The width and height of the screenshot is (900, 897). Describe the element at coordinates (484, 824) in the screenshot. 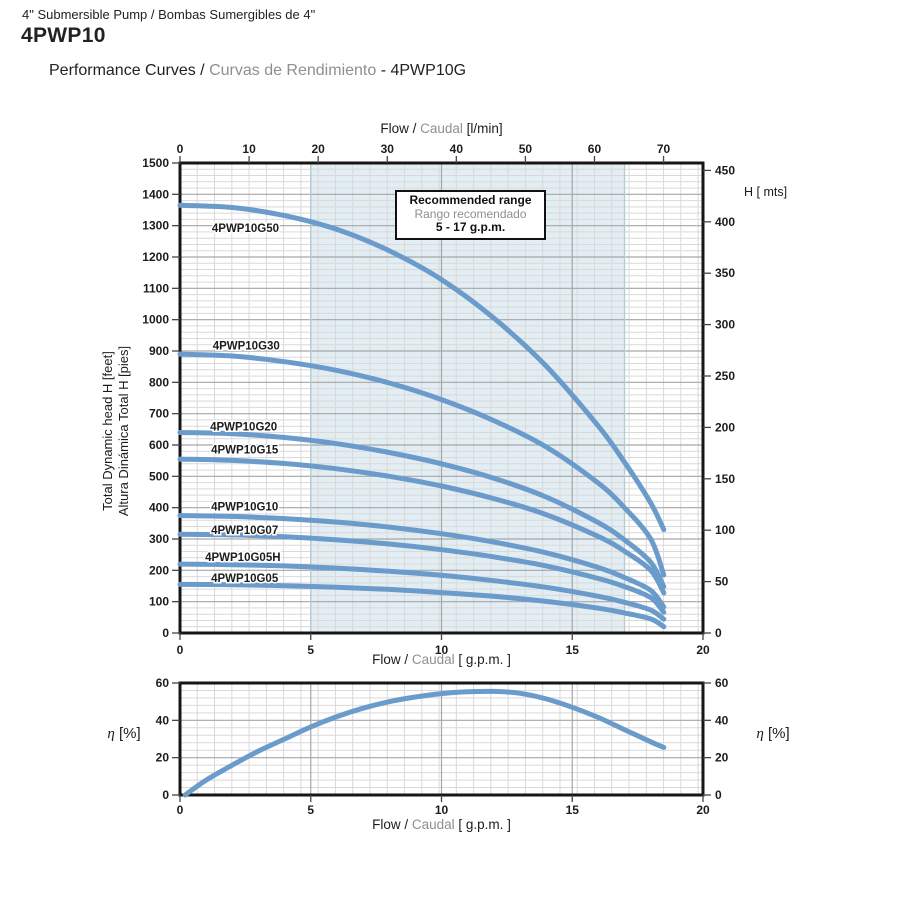

I see `eff-bottom-axis-title-unit: [ g.p.m. ]` at that location.